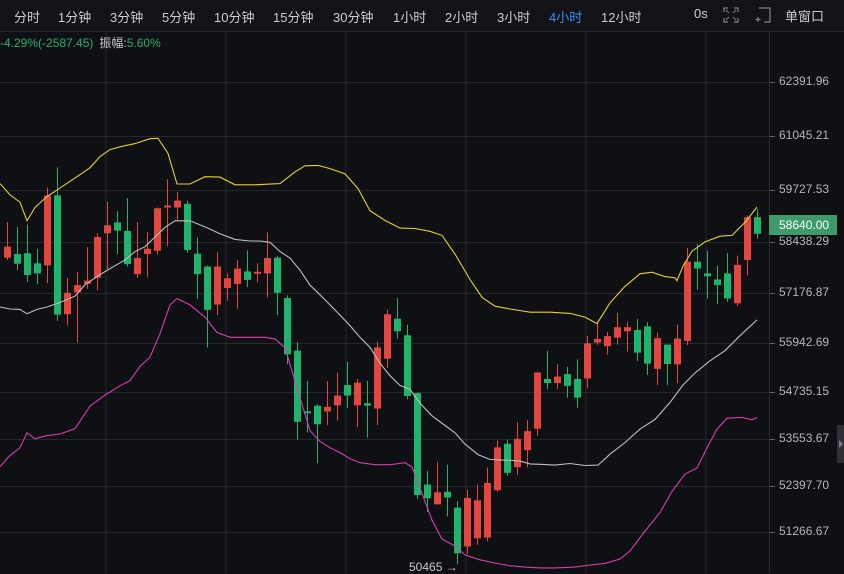 This screenshot has width=844, height=574. I want to click on price-axis-label: 62391.96, so click(804, 81).